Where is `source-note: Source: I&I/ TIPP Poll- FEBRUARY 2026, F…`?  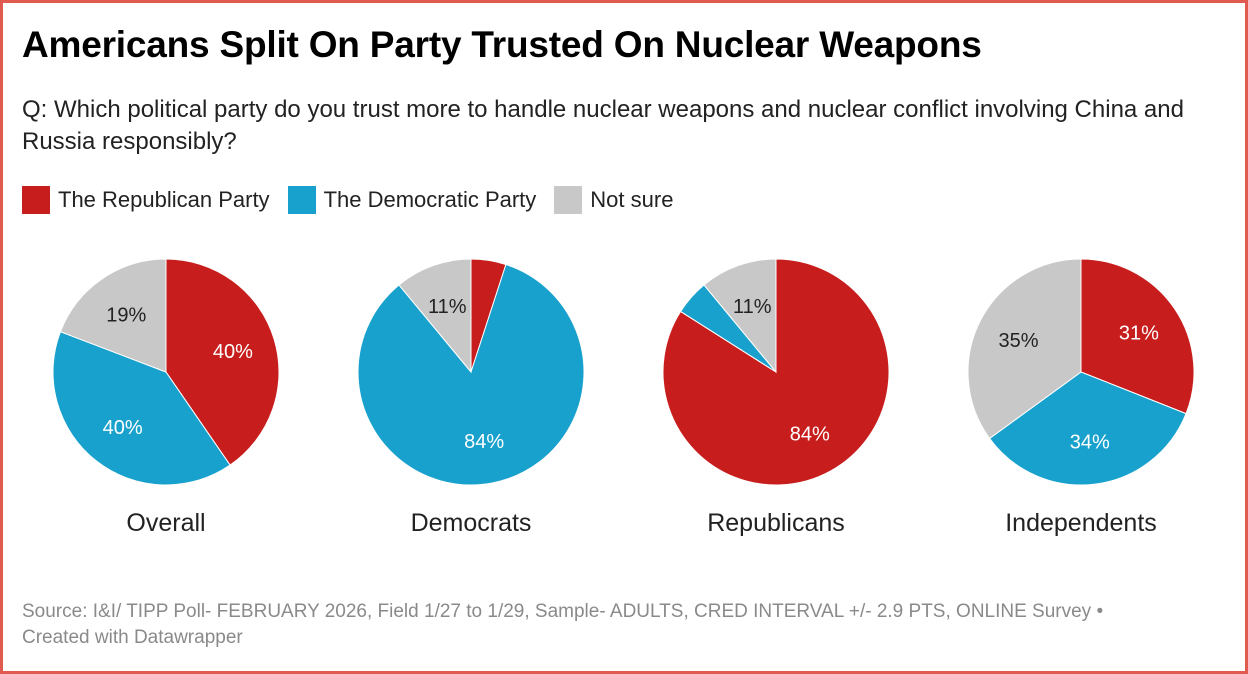
source-note: Source: I&I/ TIPP Poll- FEBRUARY 2026, F… is located at coordinates (563, 611).